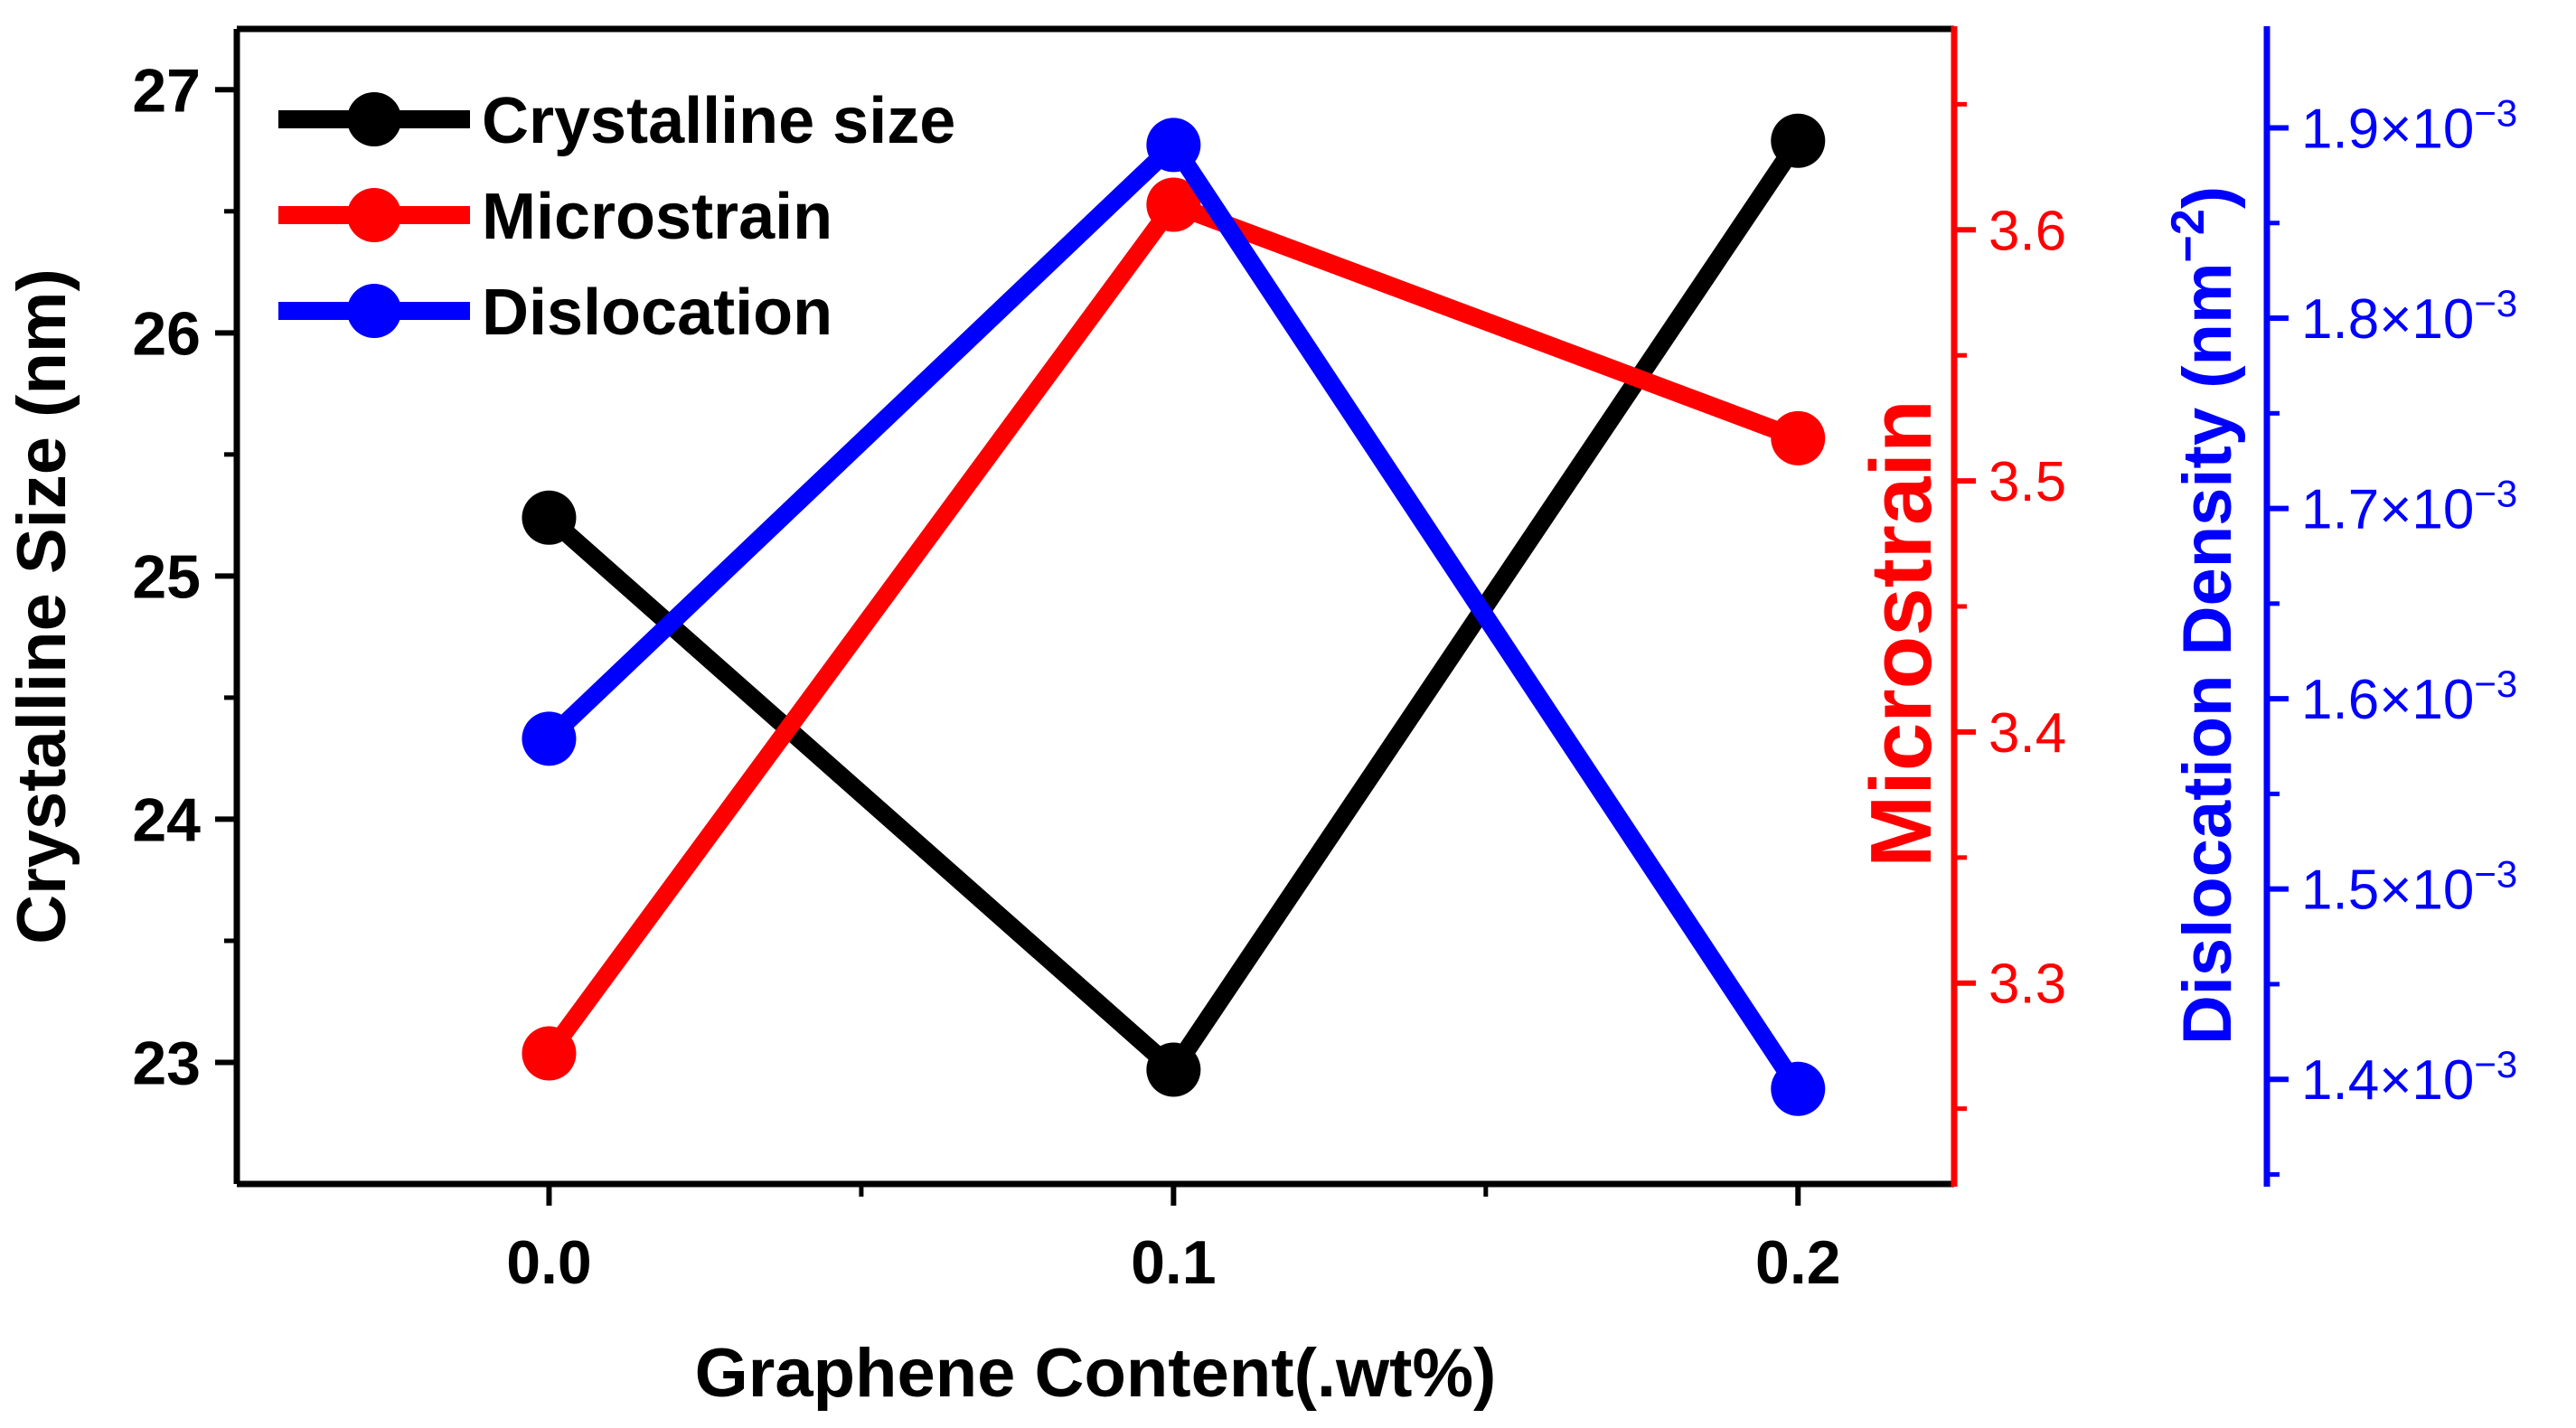 This screenshot has width=2576, height=1428. Describe the element at coordinates (374, 215) in the screenshot. I see `legend-marker-microstrain` at that location.